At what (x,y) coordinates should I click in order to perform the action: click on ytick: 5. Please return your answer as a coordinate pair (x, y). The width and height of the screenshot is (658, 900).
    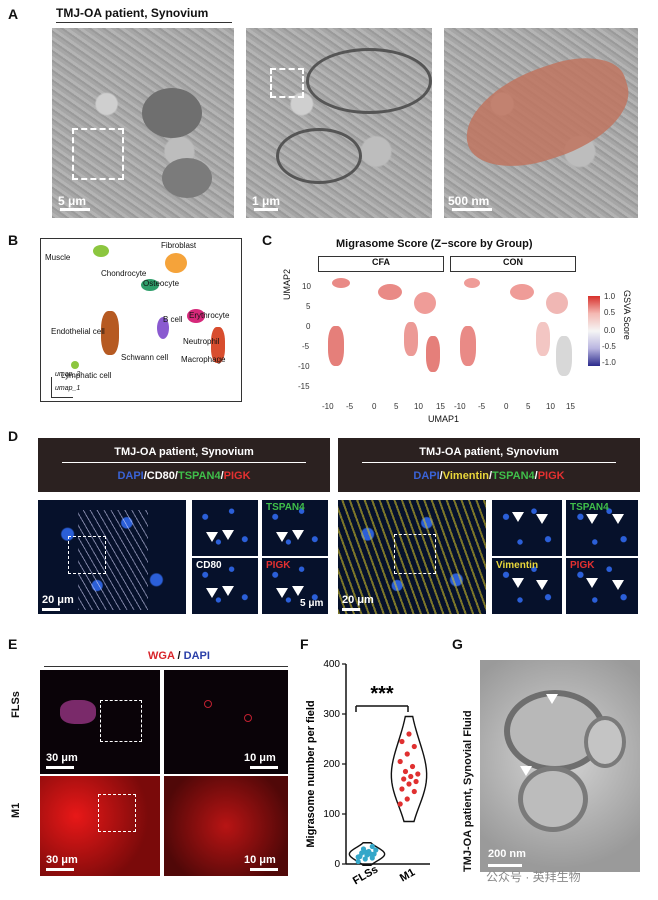
    Looking at the image, I should click on (308, 306).